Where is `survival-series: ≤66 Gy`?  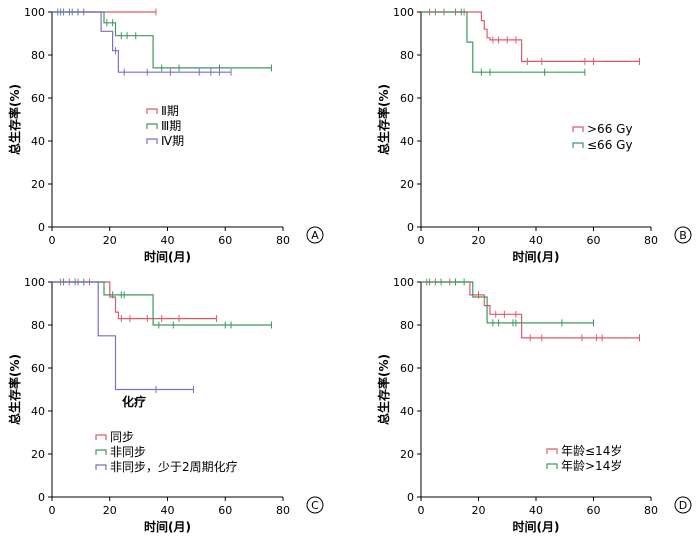 survival-series: ≤66 Gy is located at coordinates (527, 80).